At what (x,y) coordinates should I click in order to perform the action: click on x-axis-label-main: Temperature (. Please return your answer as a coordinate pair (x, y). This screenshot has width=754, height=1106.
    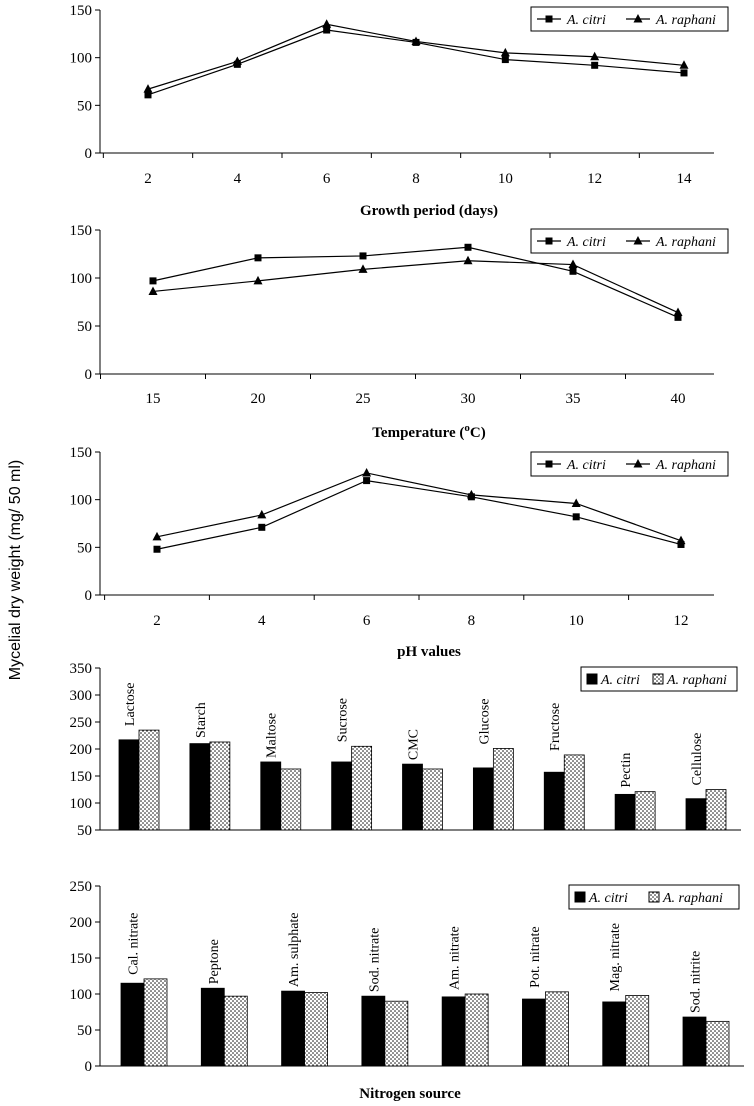
    Looking at the image, I should click on (418, 433).